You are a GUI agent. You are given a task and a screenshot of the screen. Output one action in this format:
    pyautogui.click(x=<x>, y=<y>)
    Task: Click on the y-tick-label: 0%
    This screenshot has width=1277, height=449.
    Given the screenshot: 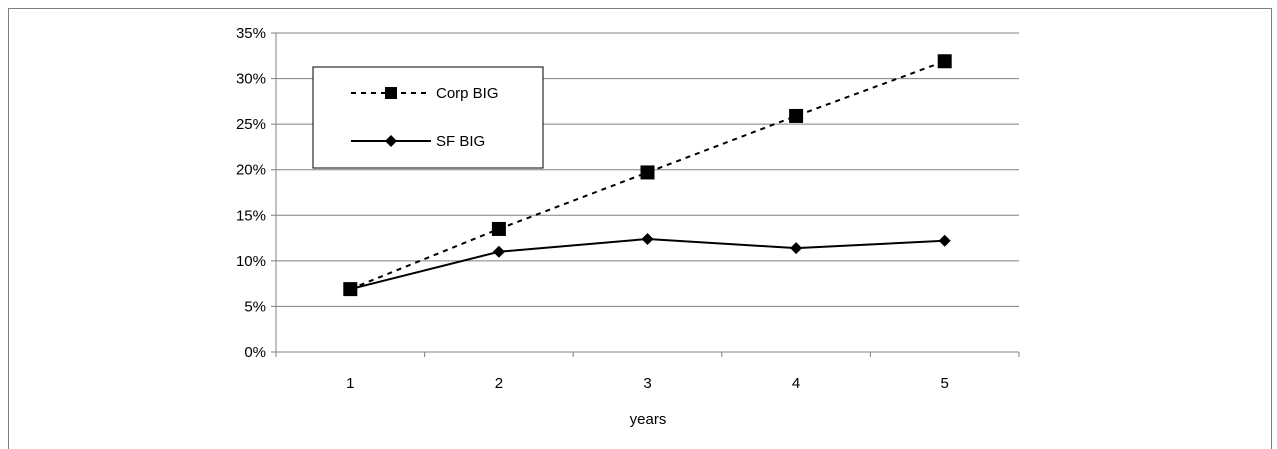 What is the action you would take?
    pyautogui.click(x=255, y=352)
    